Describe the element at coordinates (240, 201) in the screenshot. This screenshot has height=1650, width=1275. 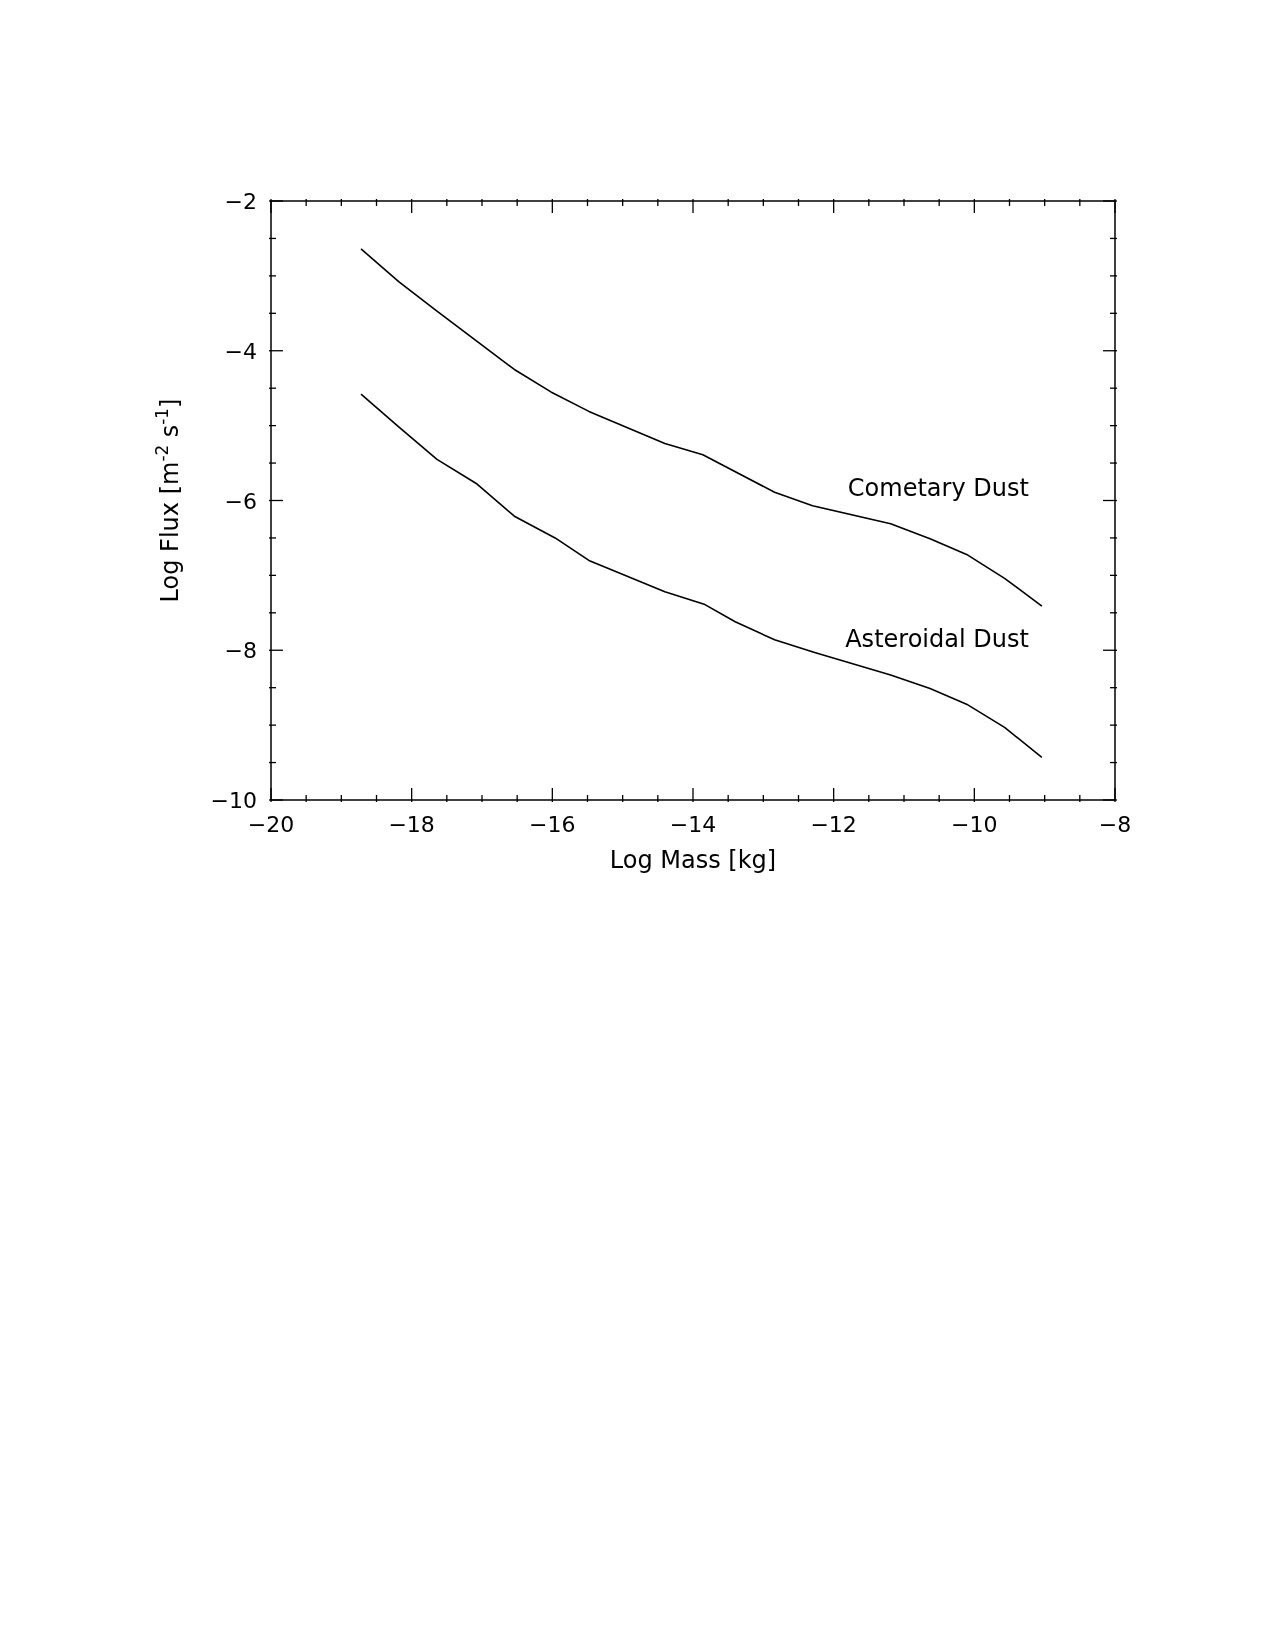
I see `y-tick-label: −2` at that location.